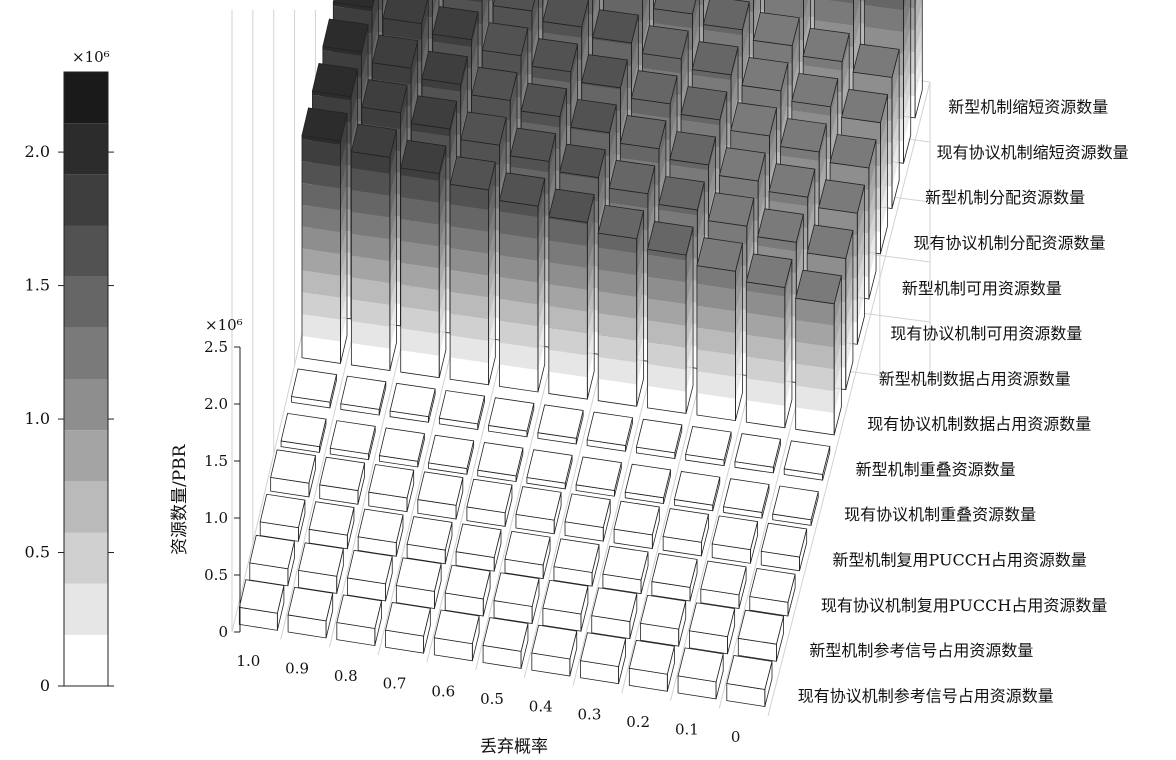  Describe the element at coordinates (37, 151) in the screenshot. I see `colorbar-tick-label: 2.0` at that location.